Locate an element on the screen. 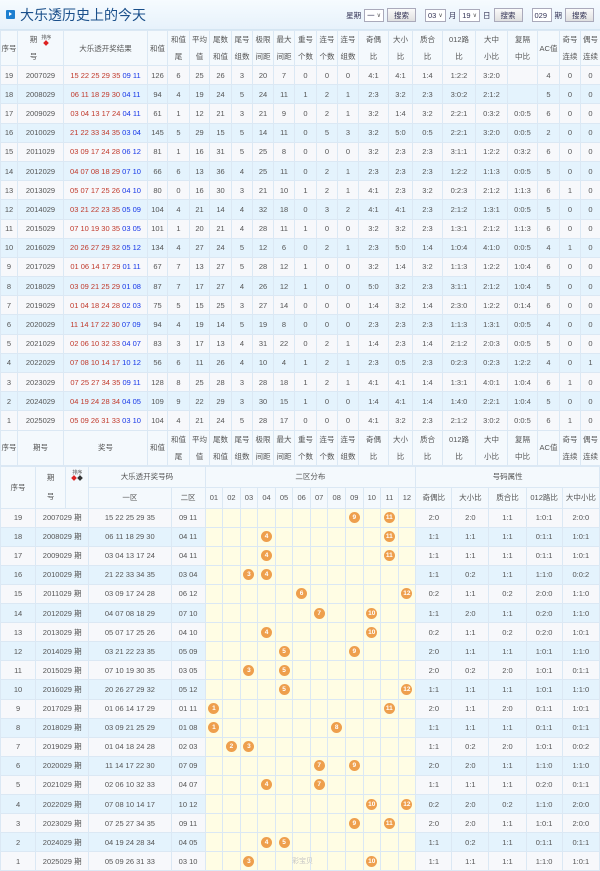 The width and height of the screenshot is (600, 871). issue-cell: 2016029 期 is located at coordinates (62, 689).